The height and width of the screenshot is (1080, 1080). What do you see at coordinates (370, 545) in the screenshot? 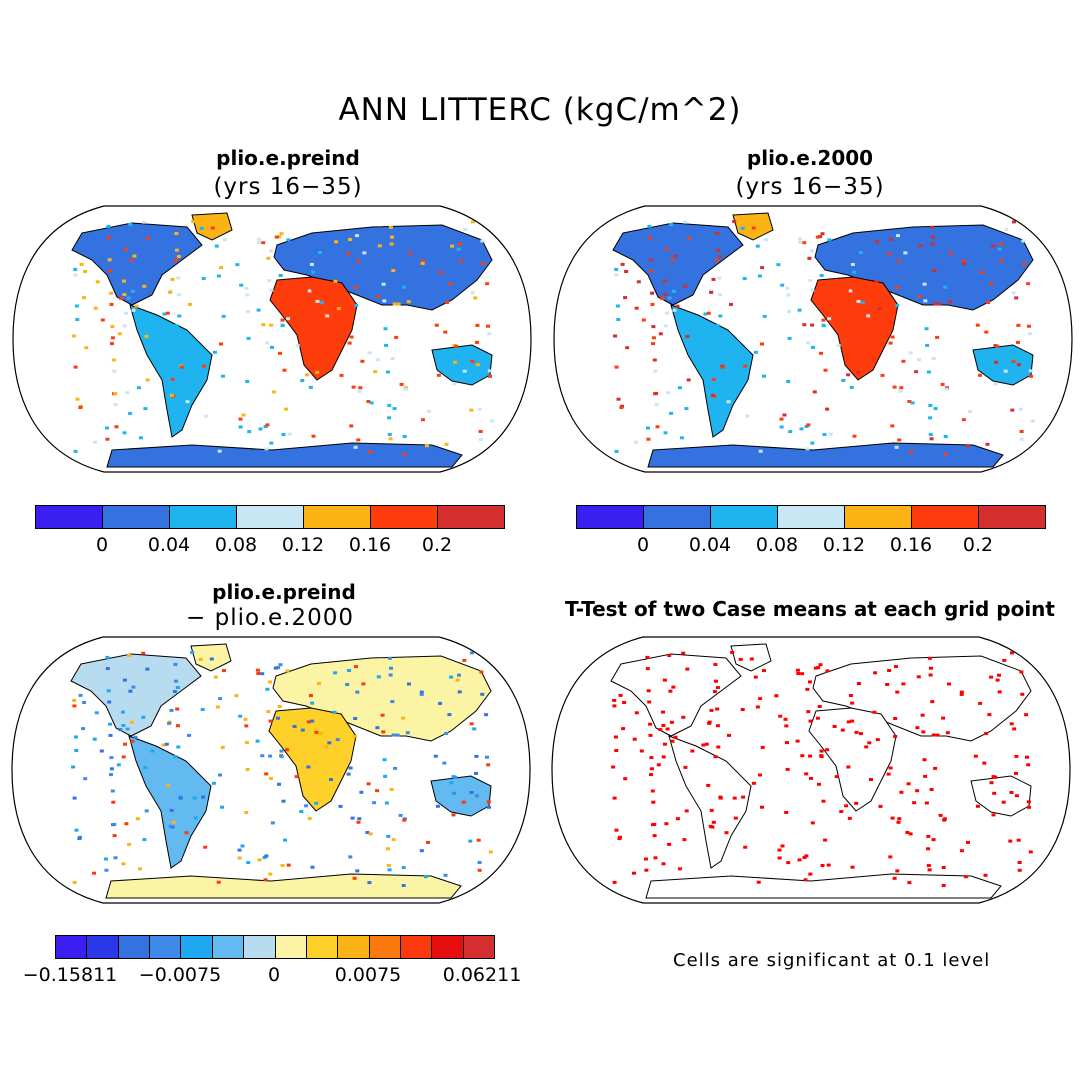
I see `cbar-label: 0.16` at bounding box center [370, 545].